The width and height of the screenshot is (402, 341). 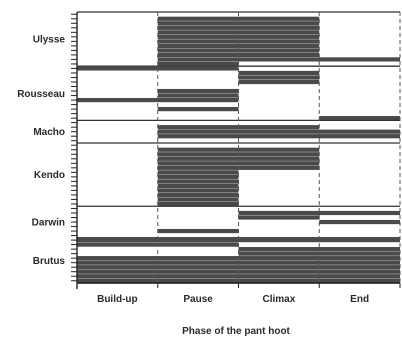 What do you see at coordinates (48, 223) in the screenshot?
I see `label-darwin: Darwin` at bounding box center [48, 223].